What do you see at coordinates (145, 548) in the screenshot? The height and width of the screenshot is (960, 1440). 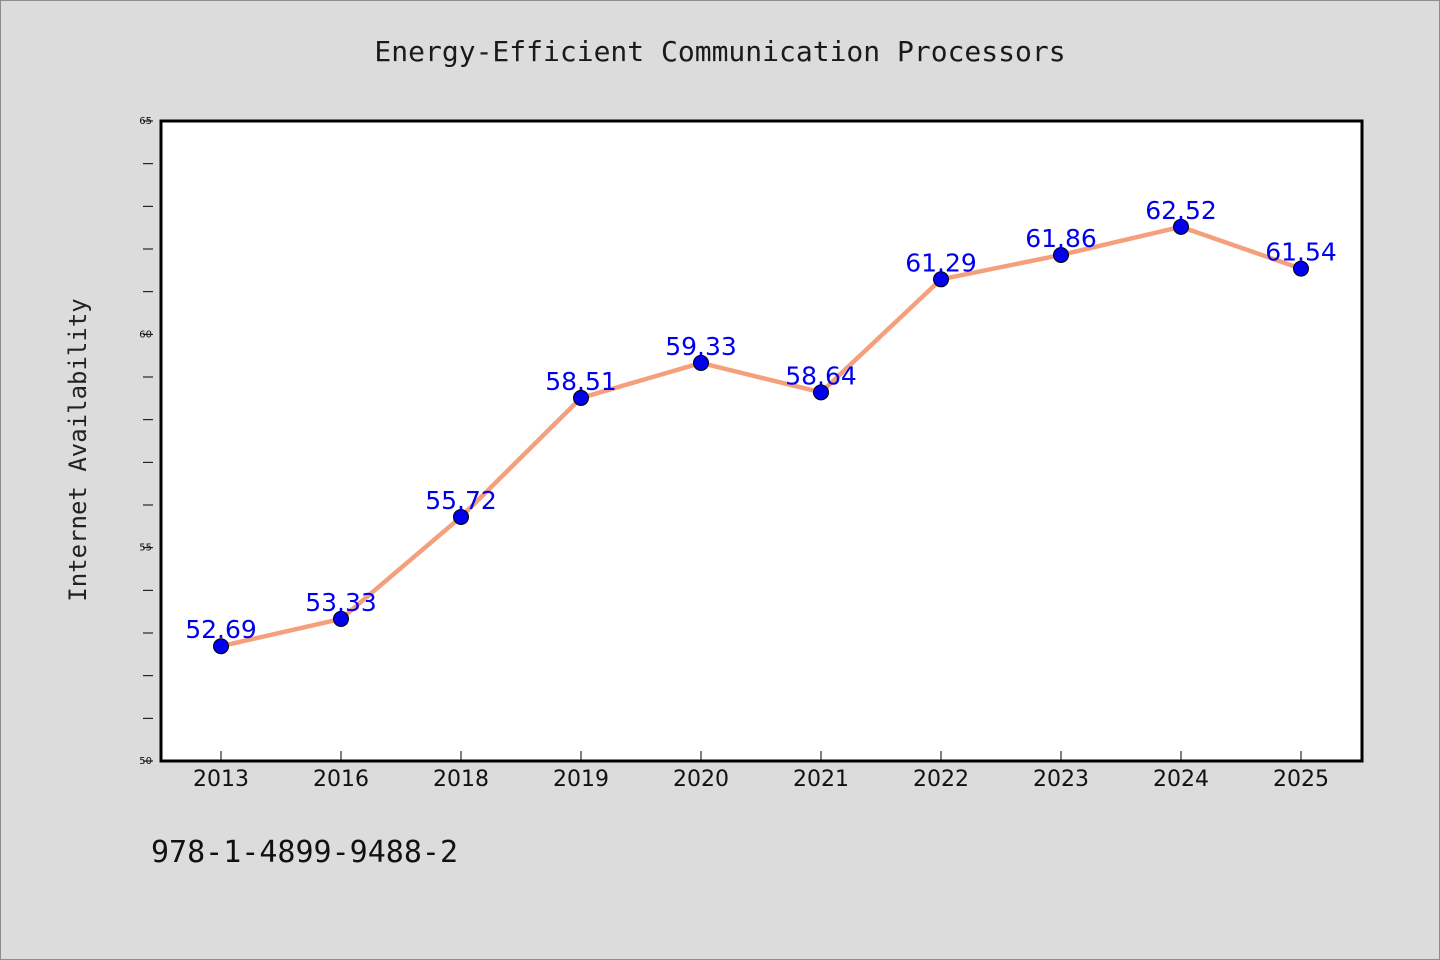 I see `y-tick-label: 55` at bounding box center [145, 548].